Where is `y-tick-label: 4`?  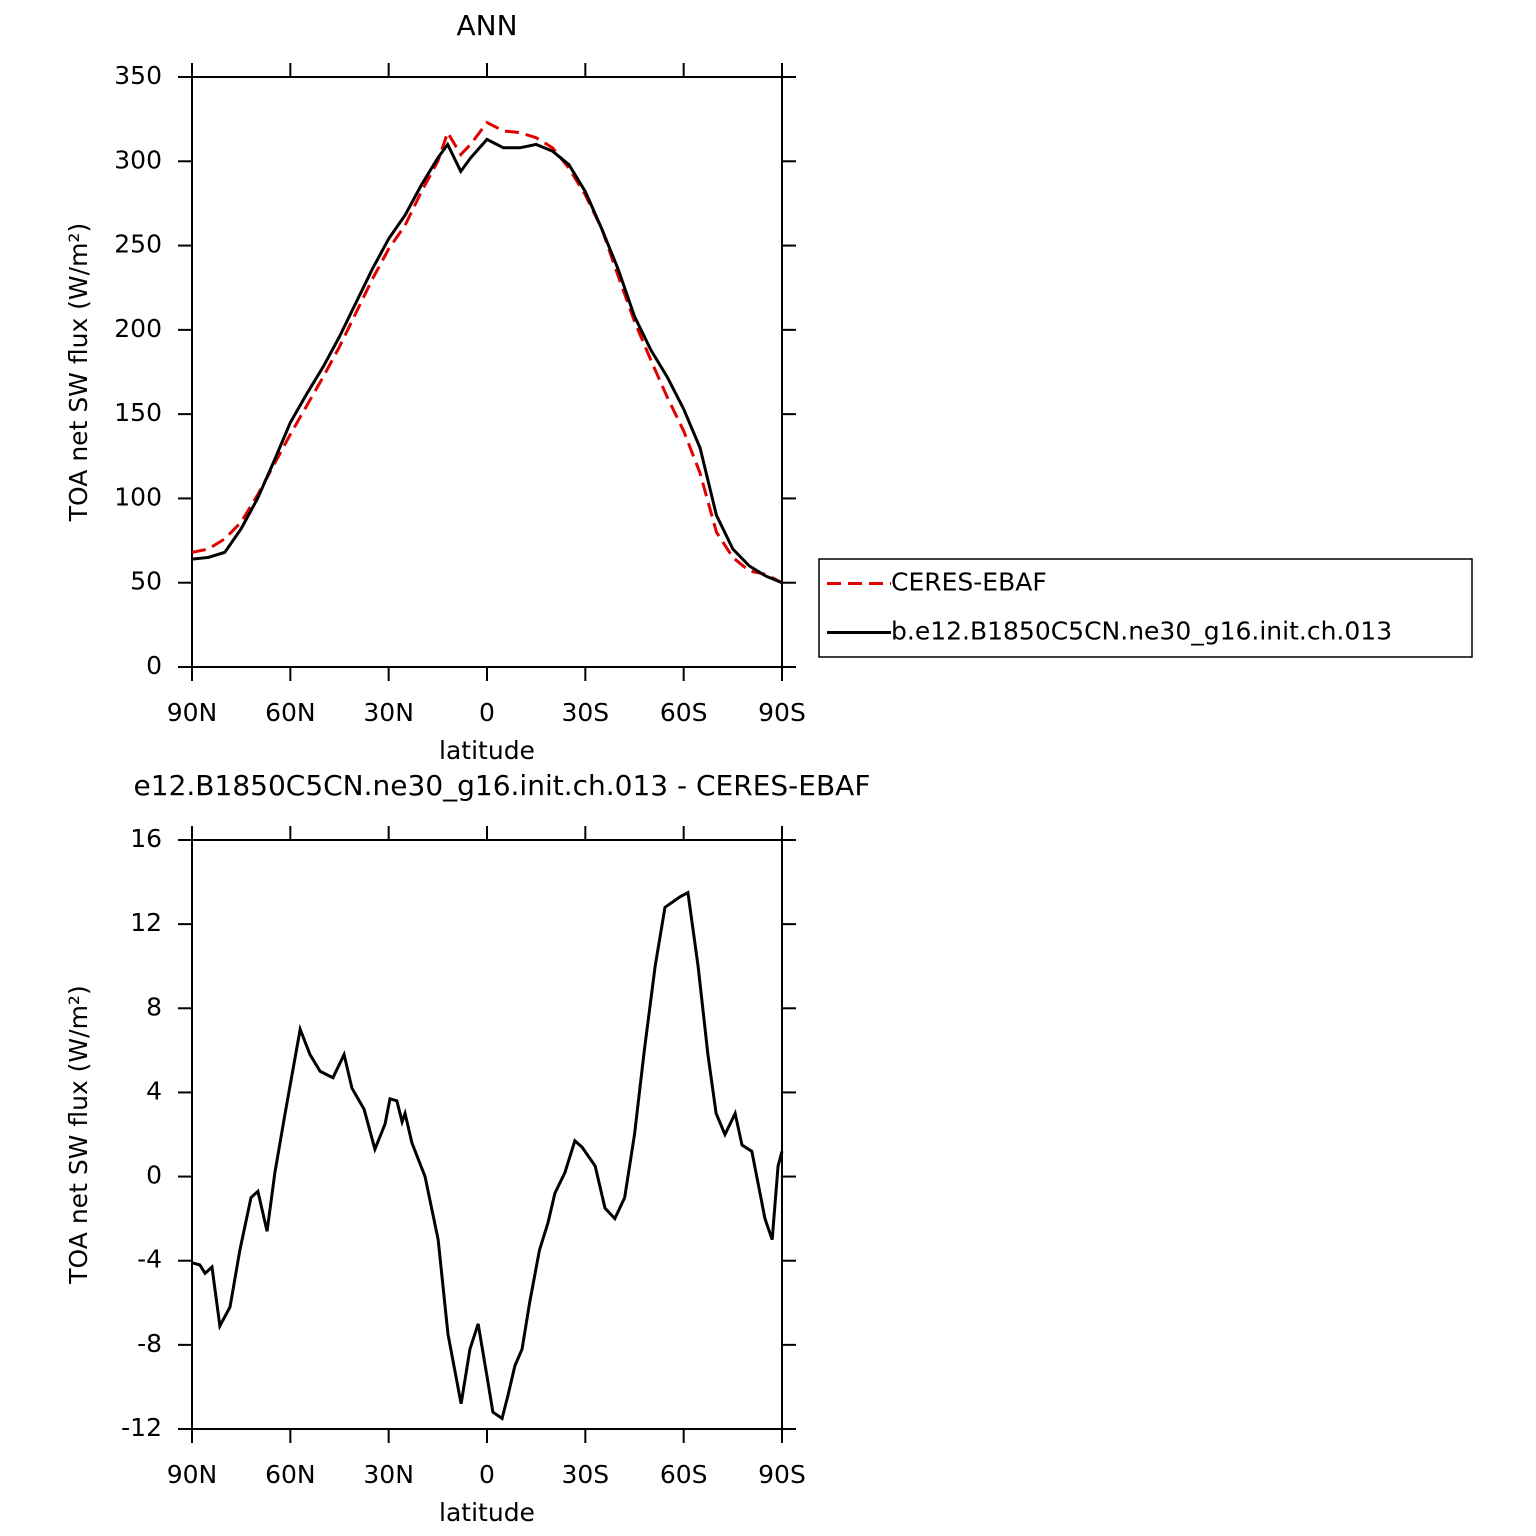
y-tick-label: 4 is located at coordinates (154, 1090).